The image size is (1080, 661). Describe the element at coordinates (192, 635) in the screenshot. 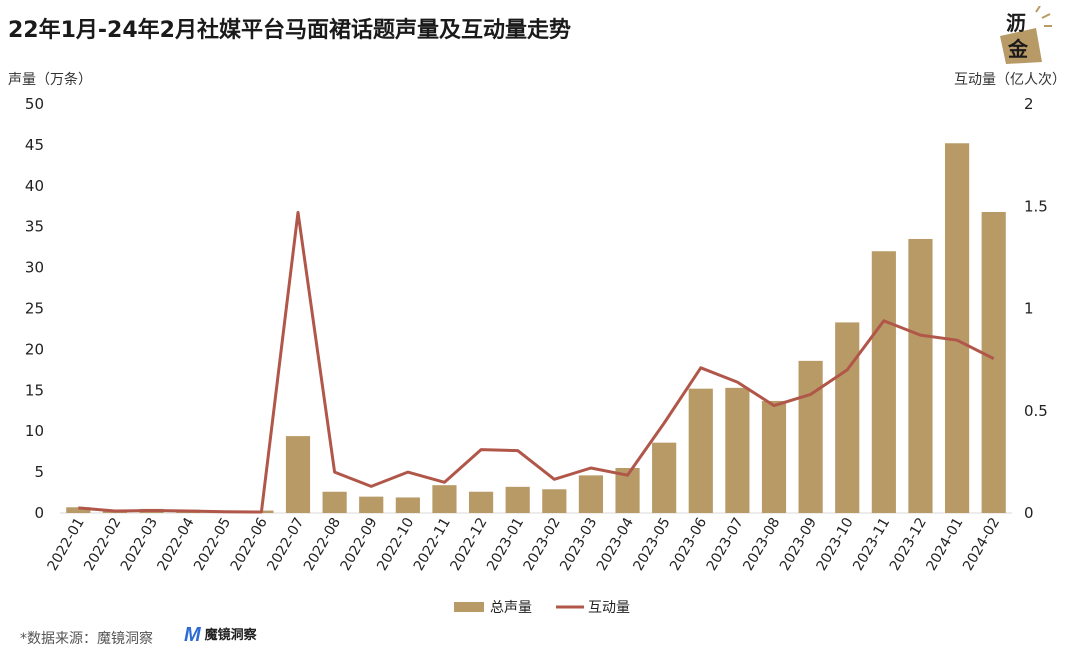

I see `mojing-logo-icon: M` at that location.